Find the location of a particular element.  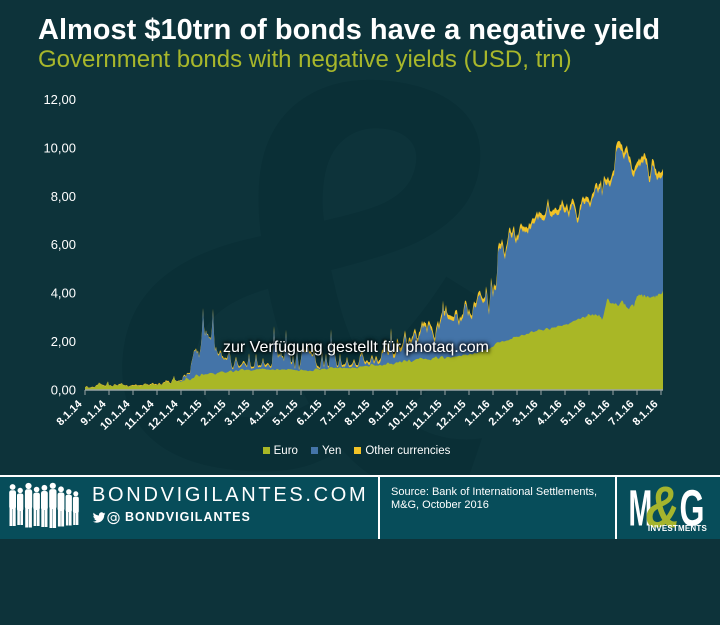

svg-text: 7.1.15 is located at coordinates (334, 413).